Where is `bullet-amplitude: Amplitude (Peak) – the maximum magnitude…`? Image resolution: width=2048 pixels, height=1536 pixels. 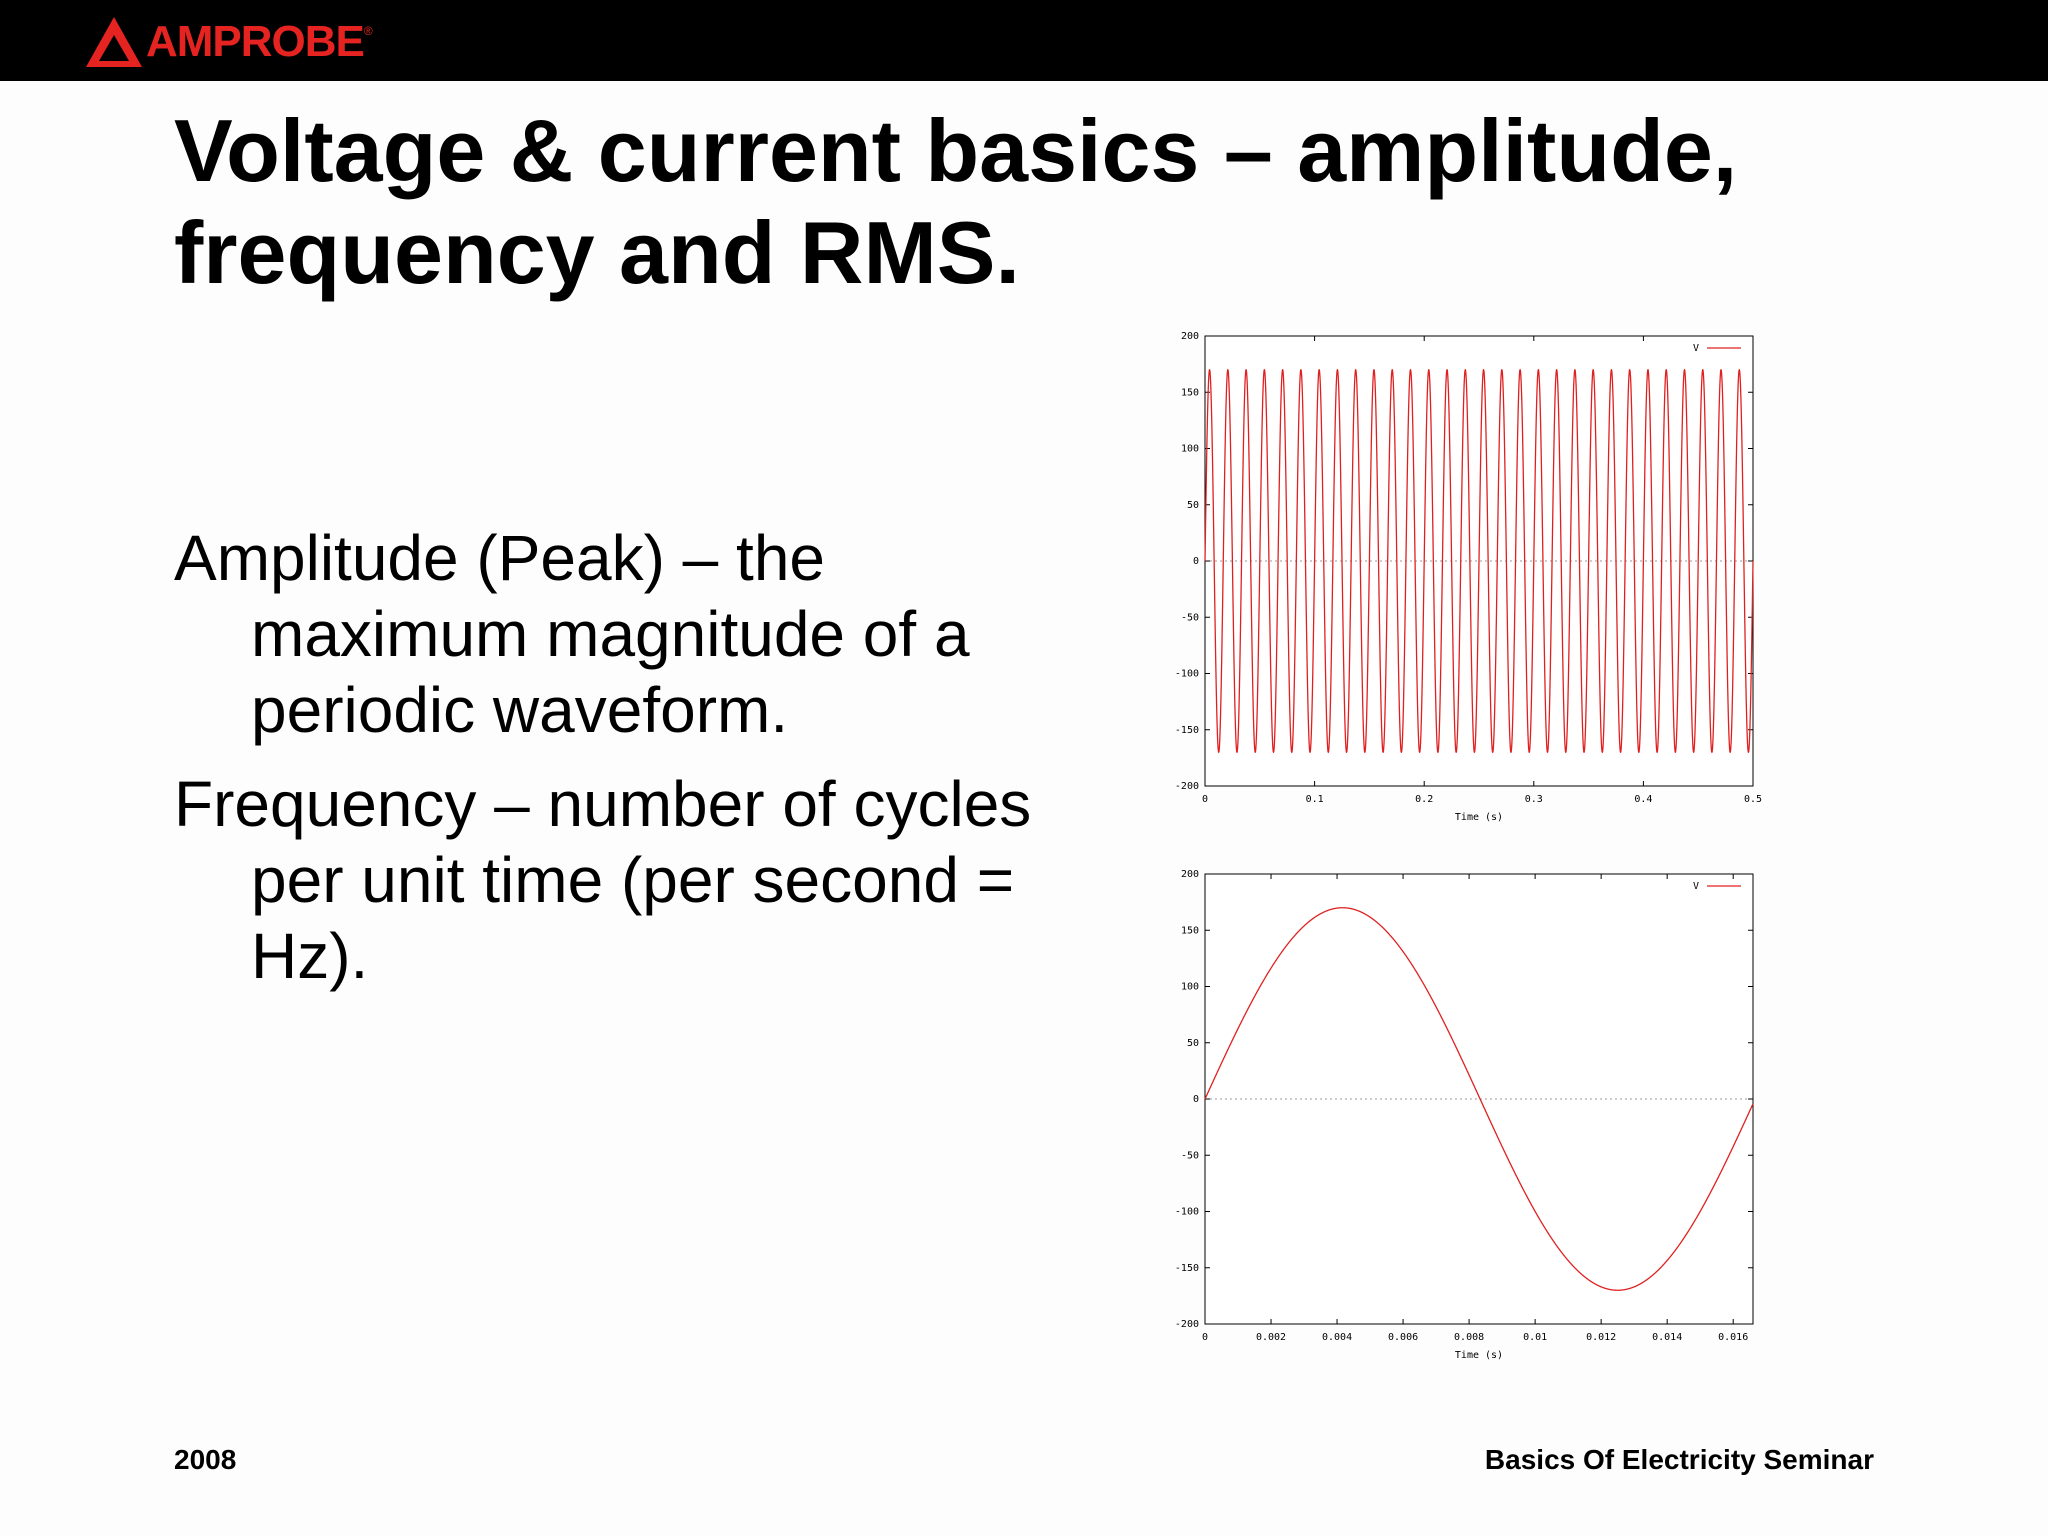 bullet-amplitude: Amplitude (Peak) – the maximum magnitude… is located at coordinates (572, 634).